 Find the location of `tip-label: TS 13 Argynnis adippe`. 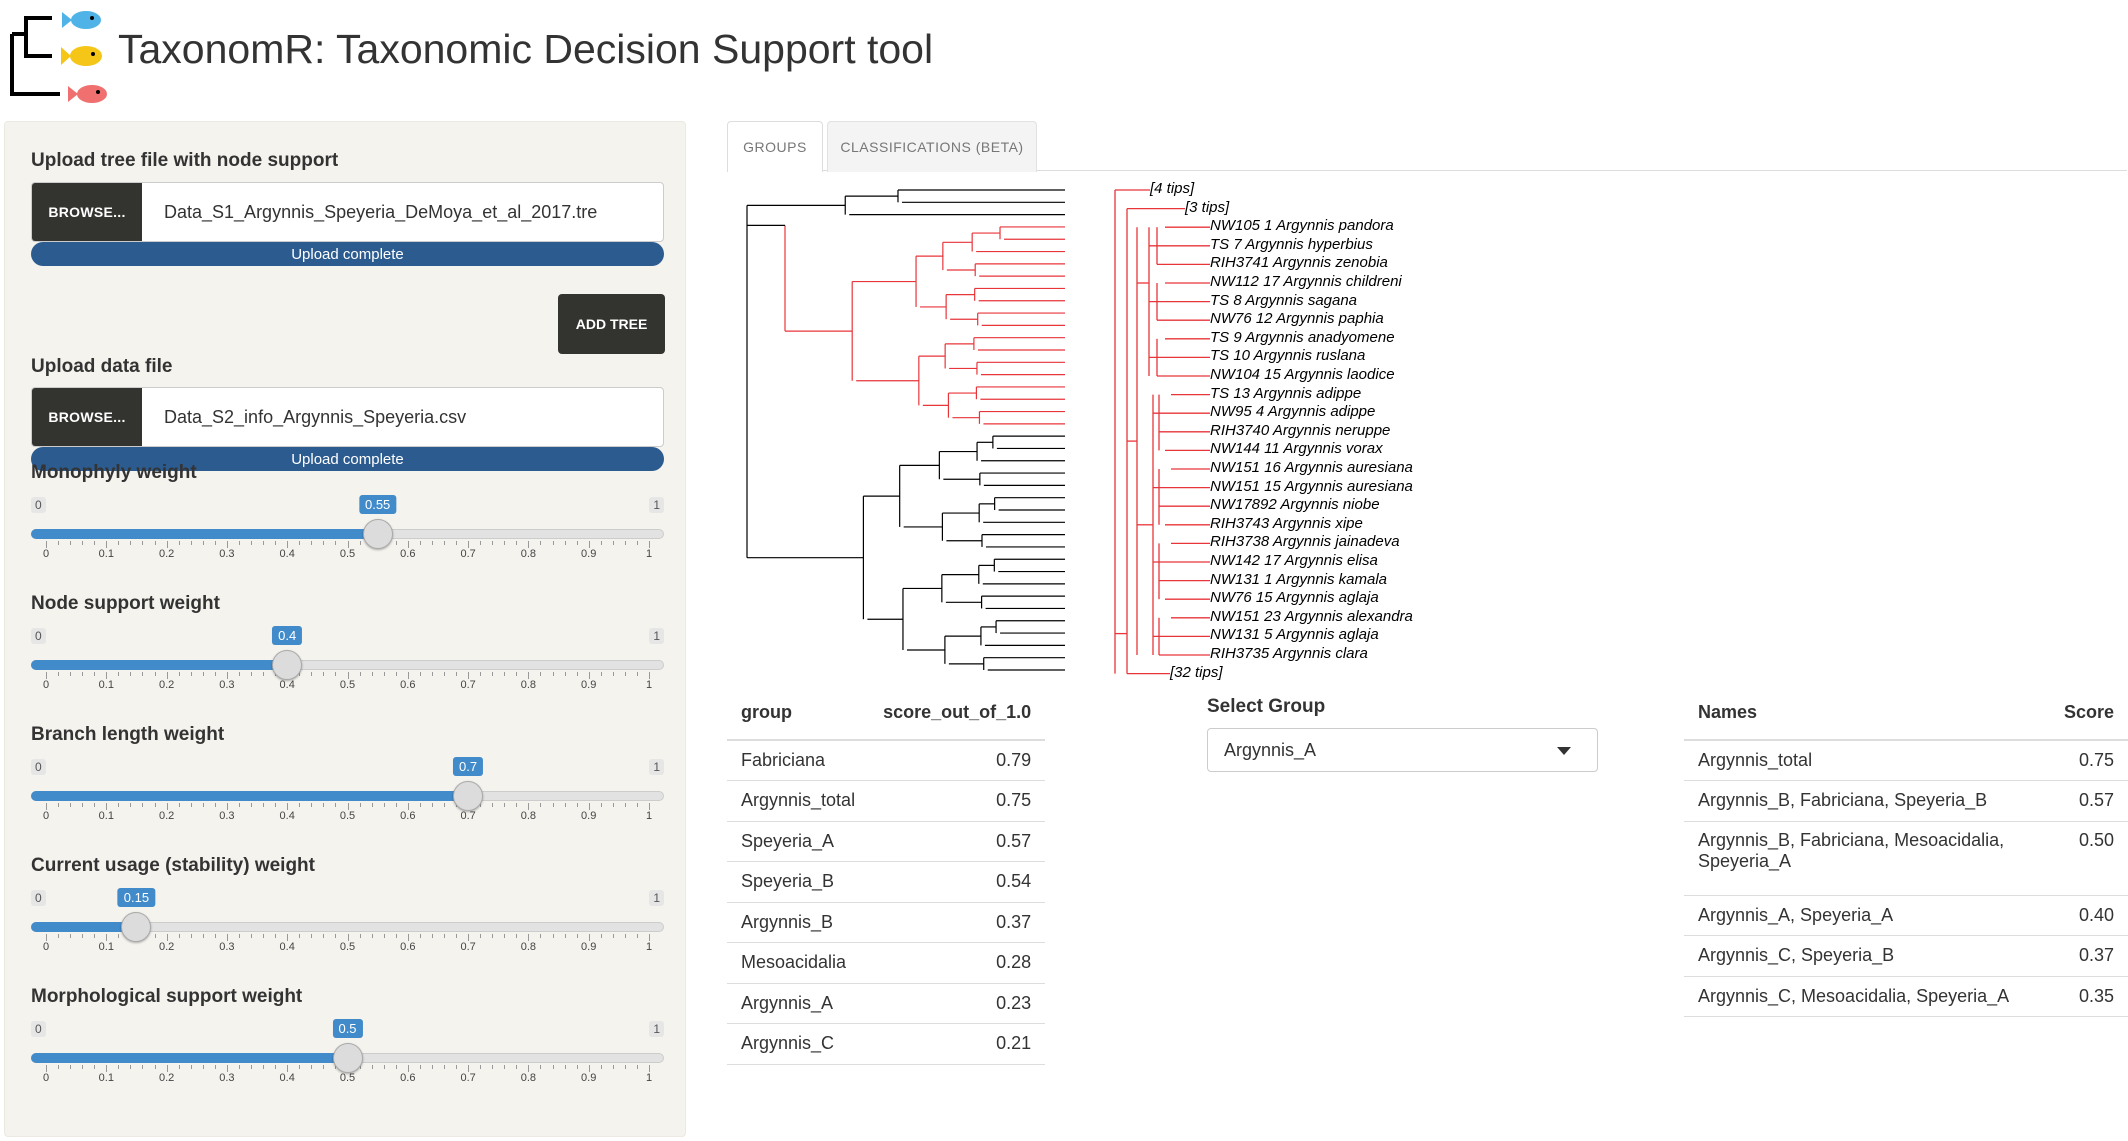

tip-label: TS 13 Argynnis adippe is located at coordinates (1286, 393).